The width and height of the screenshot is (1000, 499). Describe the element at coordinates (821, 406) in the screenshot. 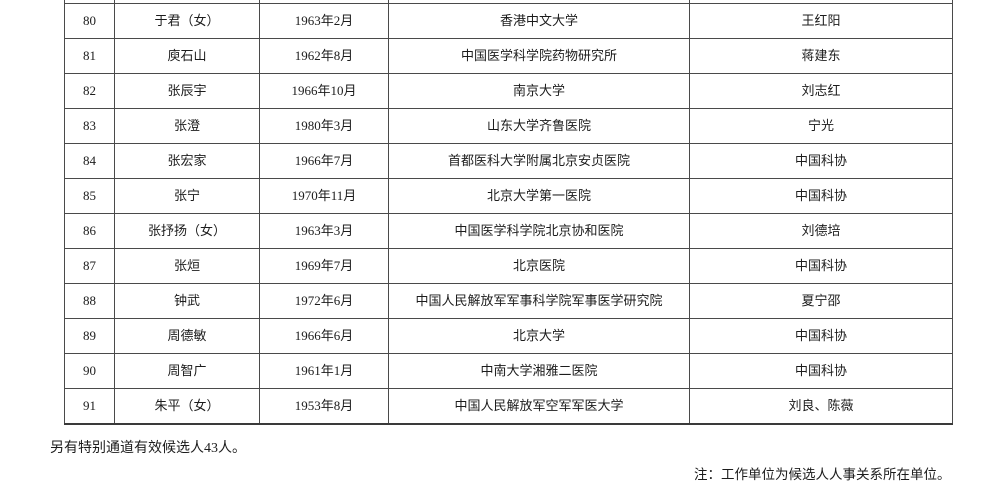

I see `cell-recommender: 刘良、陈薇` at that location.